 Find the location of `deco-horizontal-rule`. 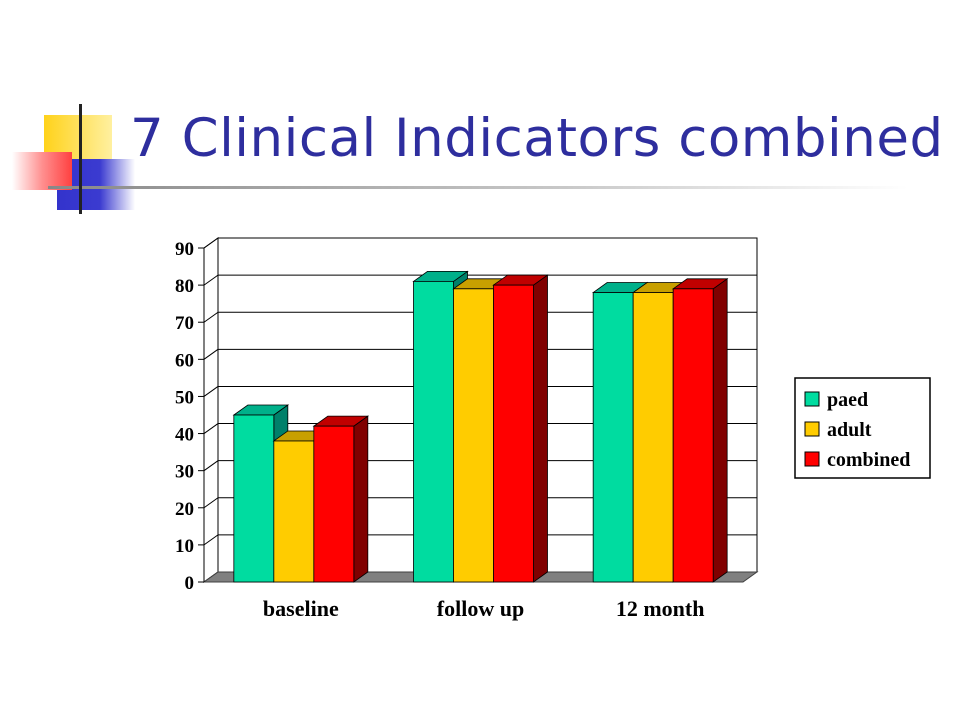

deco-horizontal-rule is located at coordinates (478, 187).